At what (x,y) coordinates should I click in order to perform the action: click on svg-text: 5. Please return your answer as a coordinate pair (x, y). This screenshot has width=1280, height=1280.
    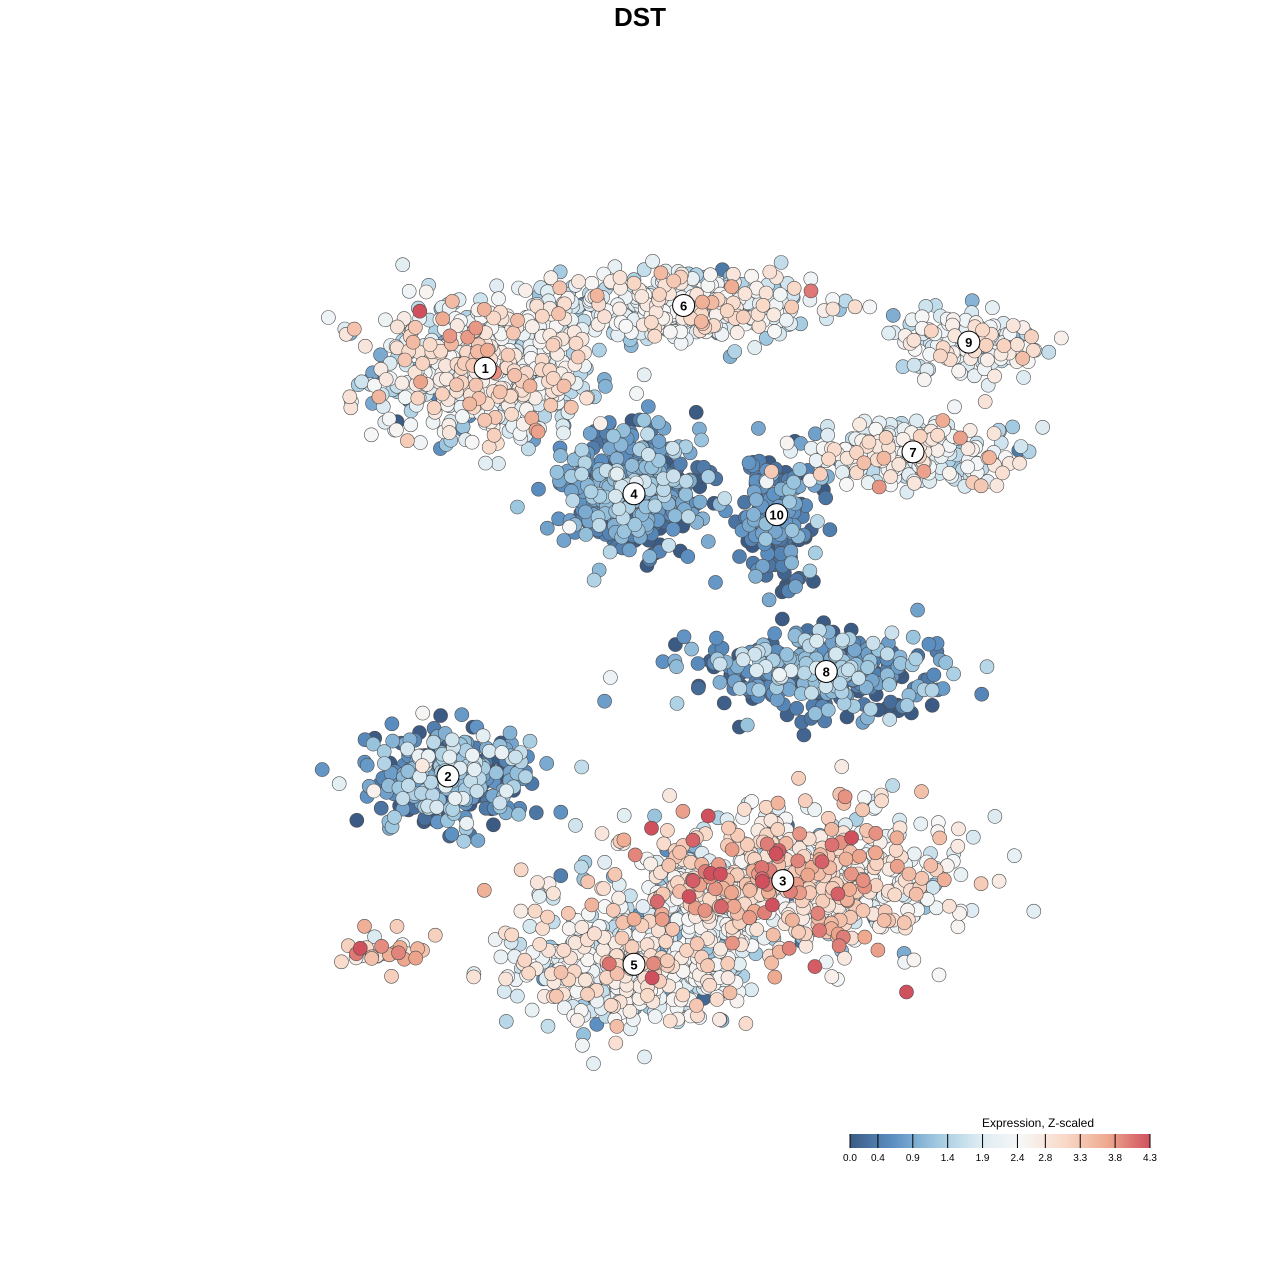
    Looking at the image, I should click on (633, 964).